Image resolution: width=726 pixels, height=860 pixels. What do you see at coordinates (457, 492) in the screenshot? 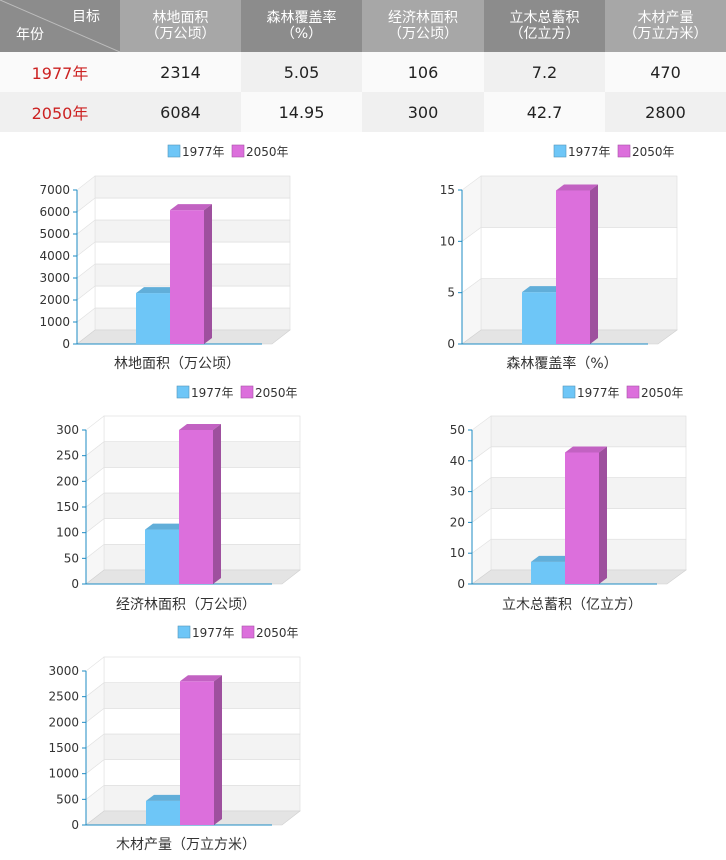
I see `y-tick-label: 30` at bounding box center [457, 492].